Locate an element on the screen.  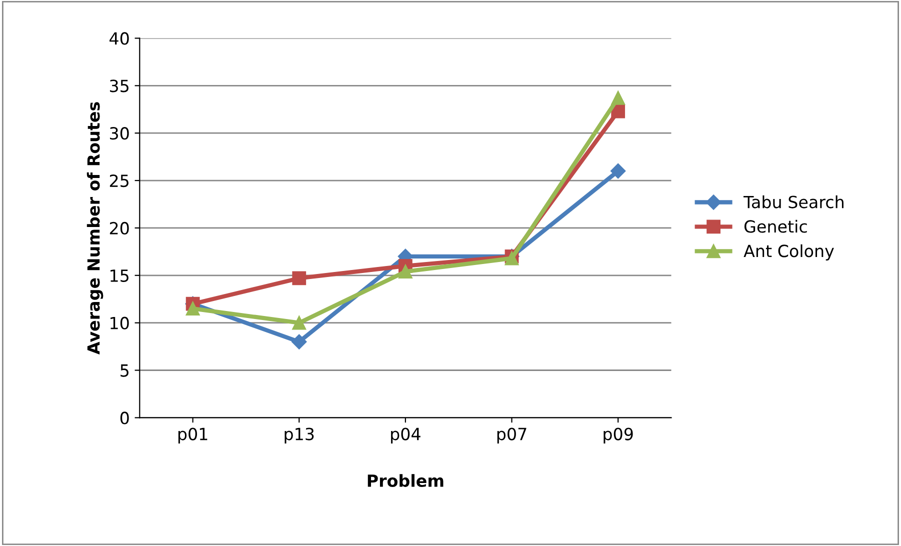
y-tick-label: 5 is located at coordinates (124, 370).